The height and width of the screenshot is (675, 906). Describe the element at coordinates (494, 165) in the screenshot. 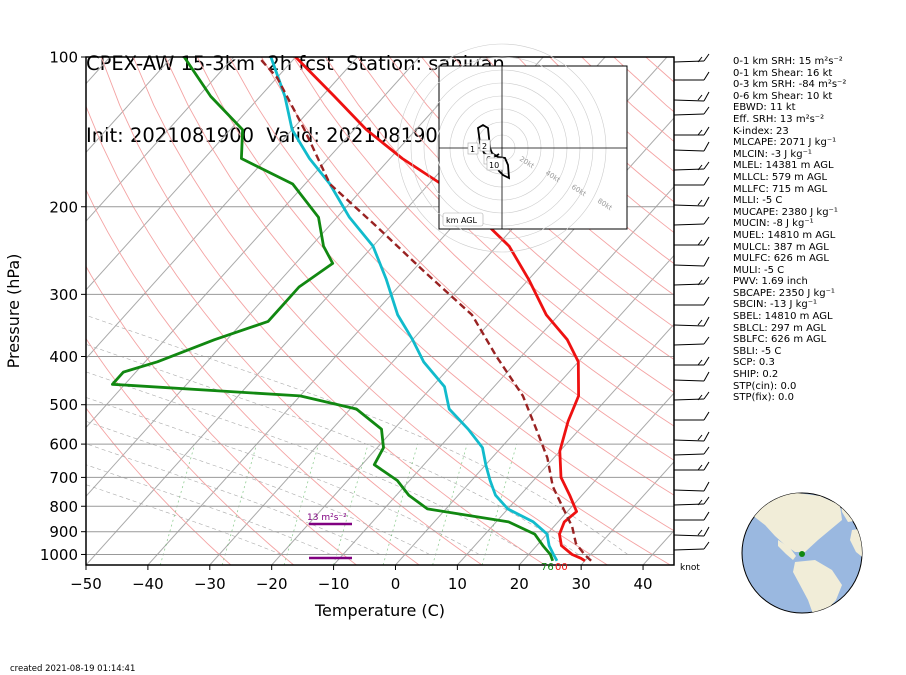

I see `hodo-marker-10: 10` at that location.